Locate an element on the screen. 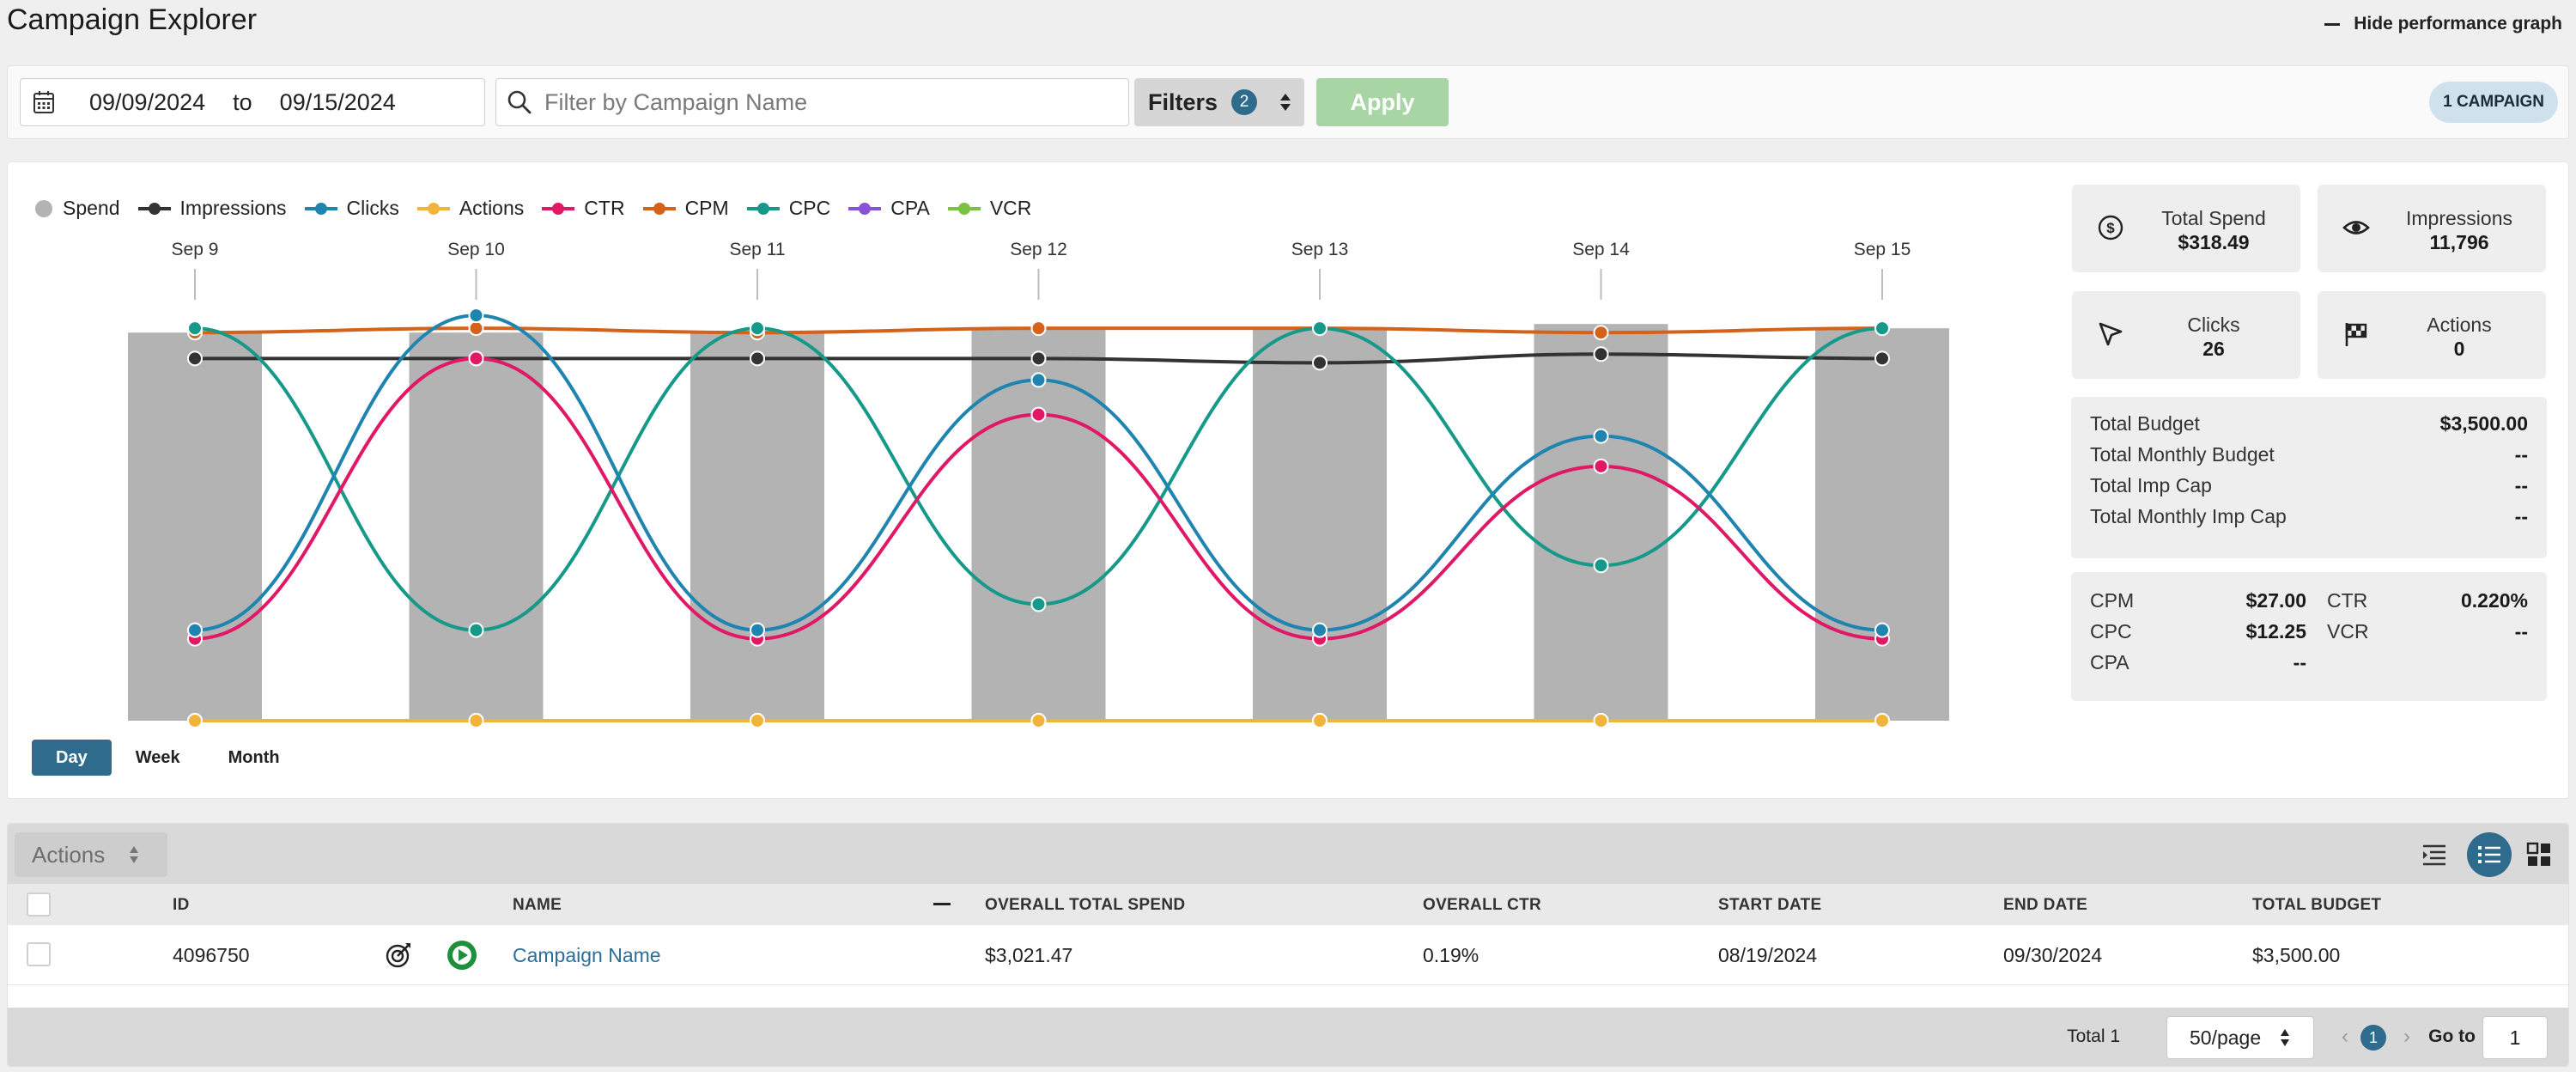 This screenshot has height=1072, width=2576. budget-row: Total Monthly Imp Cap -- is located at coordinates (2309, 520).